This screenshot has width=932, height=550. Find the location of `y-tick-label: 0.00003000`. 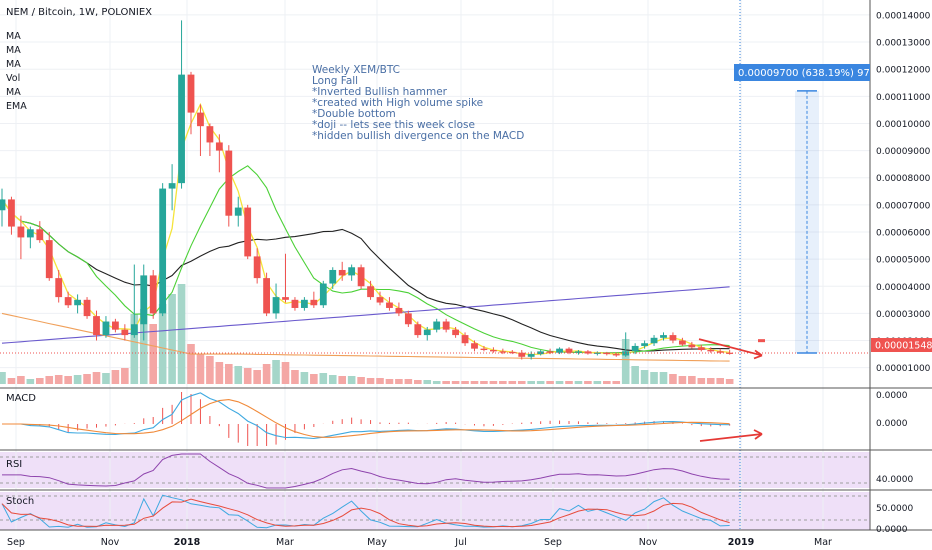

y-tick-label: 0.00003000 is located at coordinates (903, 315).